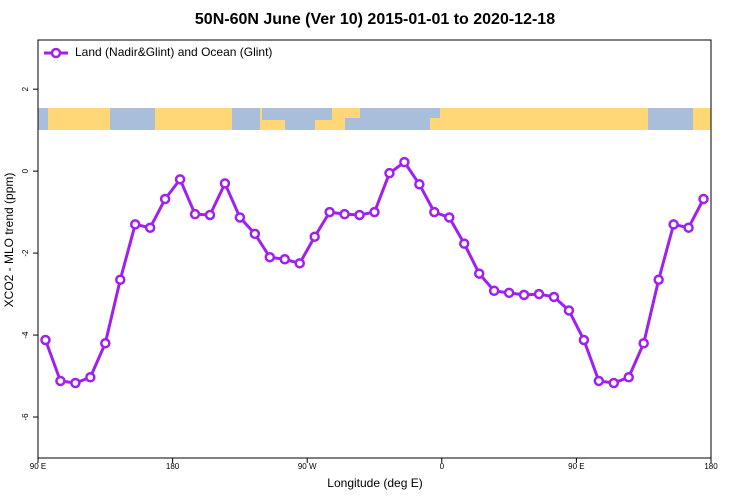 Image resolution: width=750 pixels, height=500 pixels. Describe the element at coordinates (9, 240) in the screenshot. I see `y-axis-label: XCO2 - MLO trend (ppm)` at that location.